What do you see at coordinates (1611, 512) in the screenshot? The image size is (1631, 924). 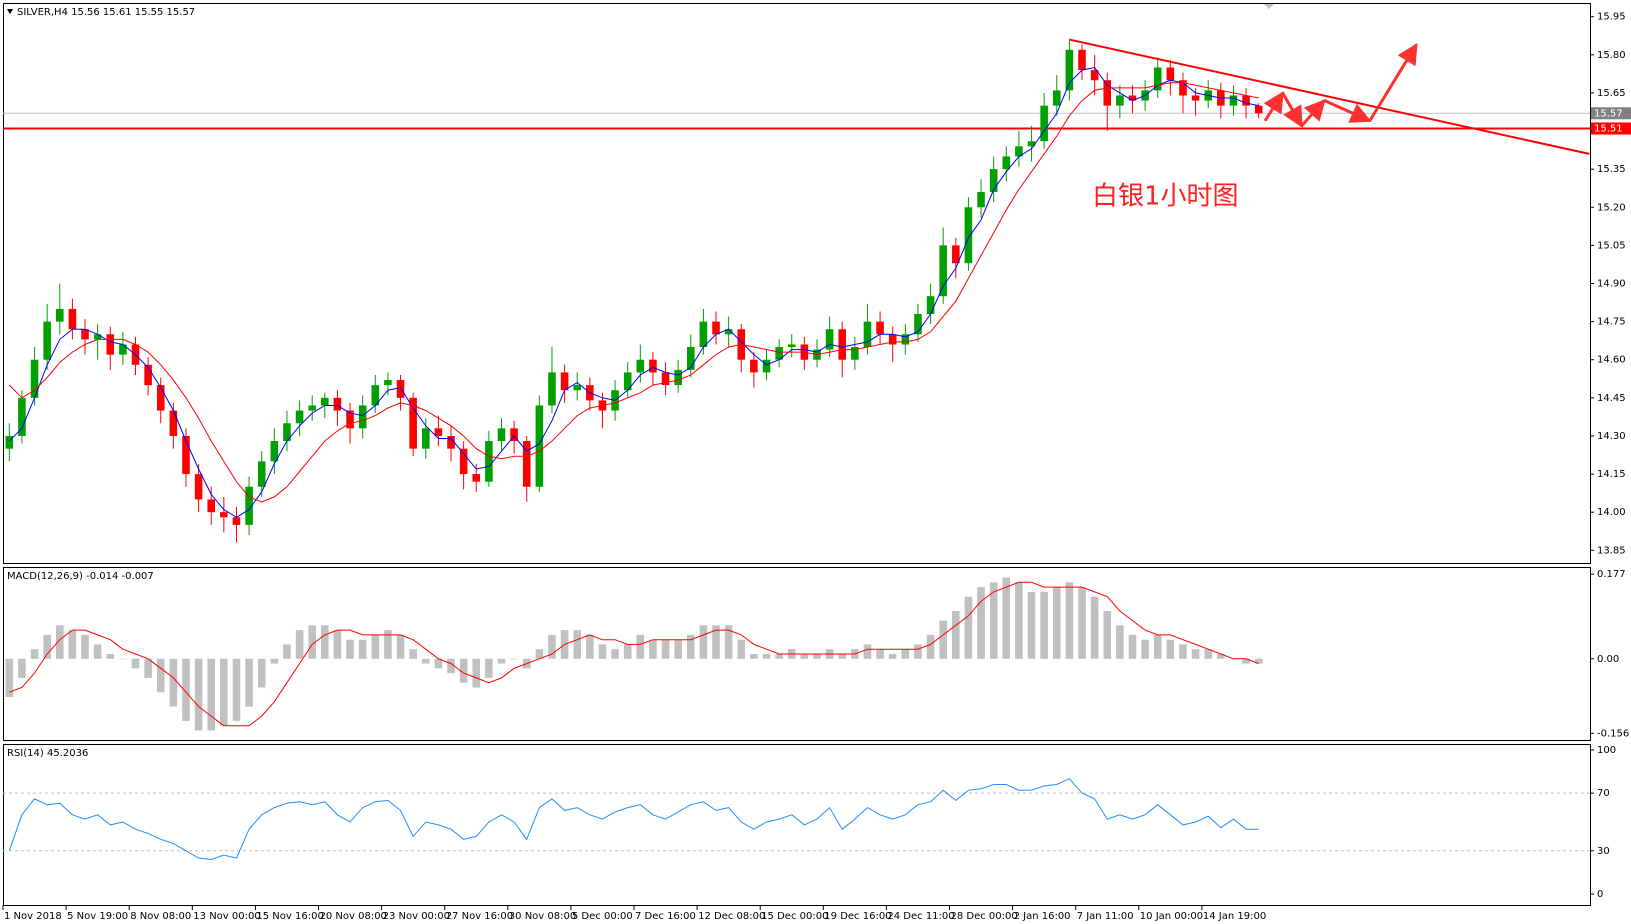 I see `y-tick-label: 14.00` at bounding box center [1611, 512].